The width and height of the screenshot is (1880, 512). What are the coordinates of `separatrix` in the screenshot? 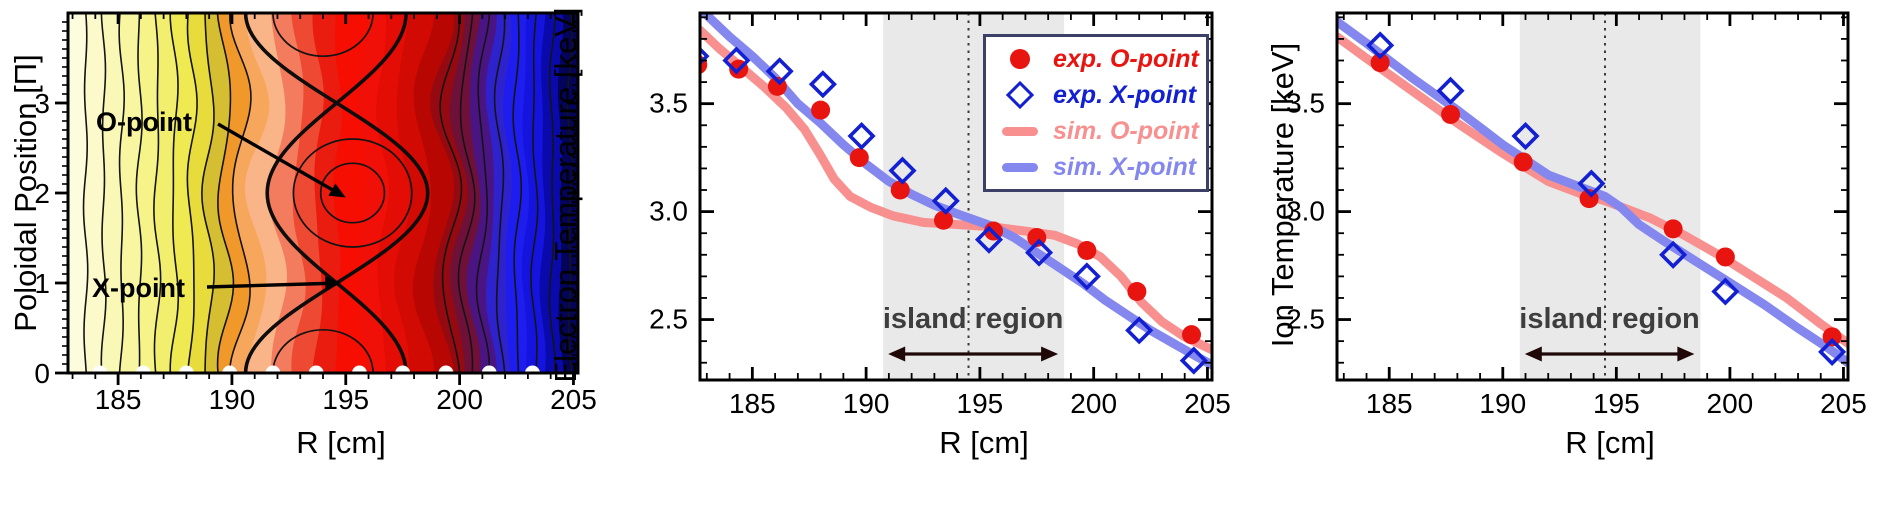 It's located at (336, 193).